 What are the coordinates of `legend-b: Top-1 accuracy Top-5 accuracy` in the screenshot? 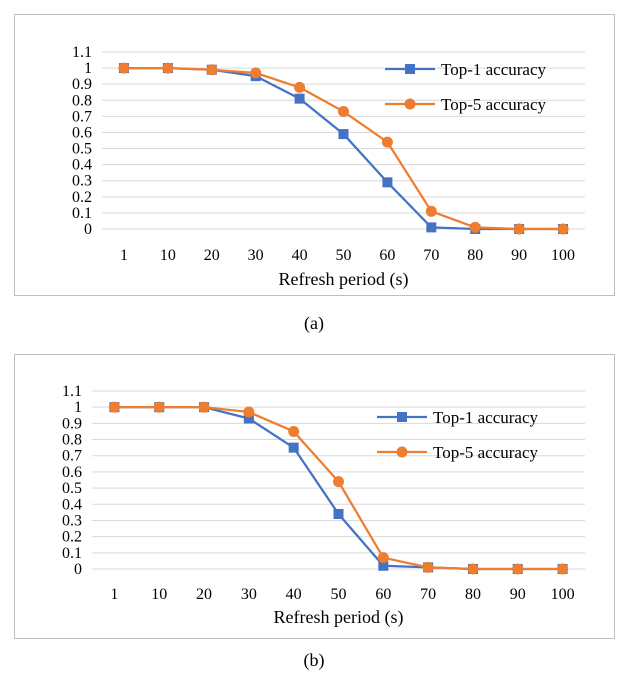 It's located at (457, 435).